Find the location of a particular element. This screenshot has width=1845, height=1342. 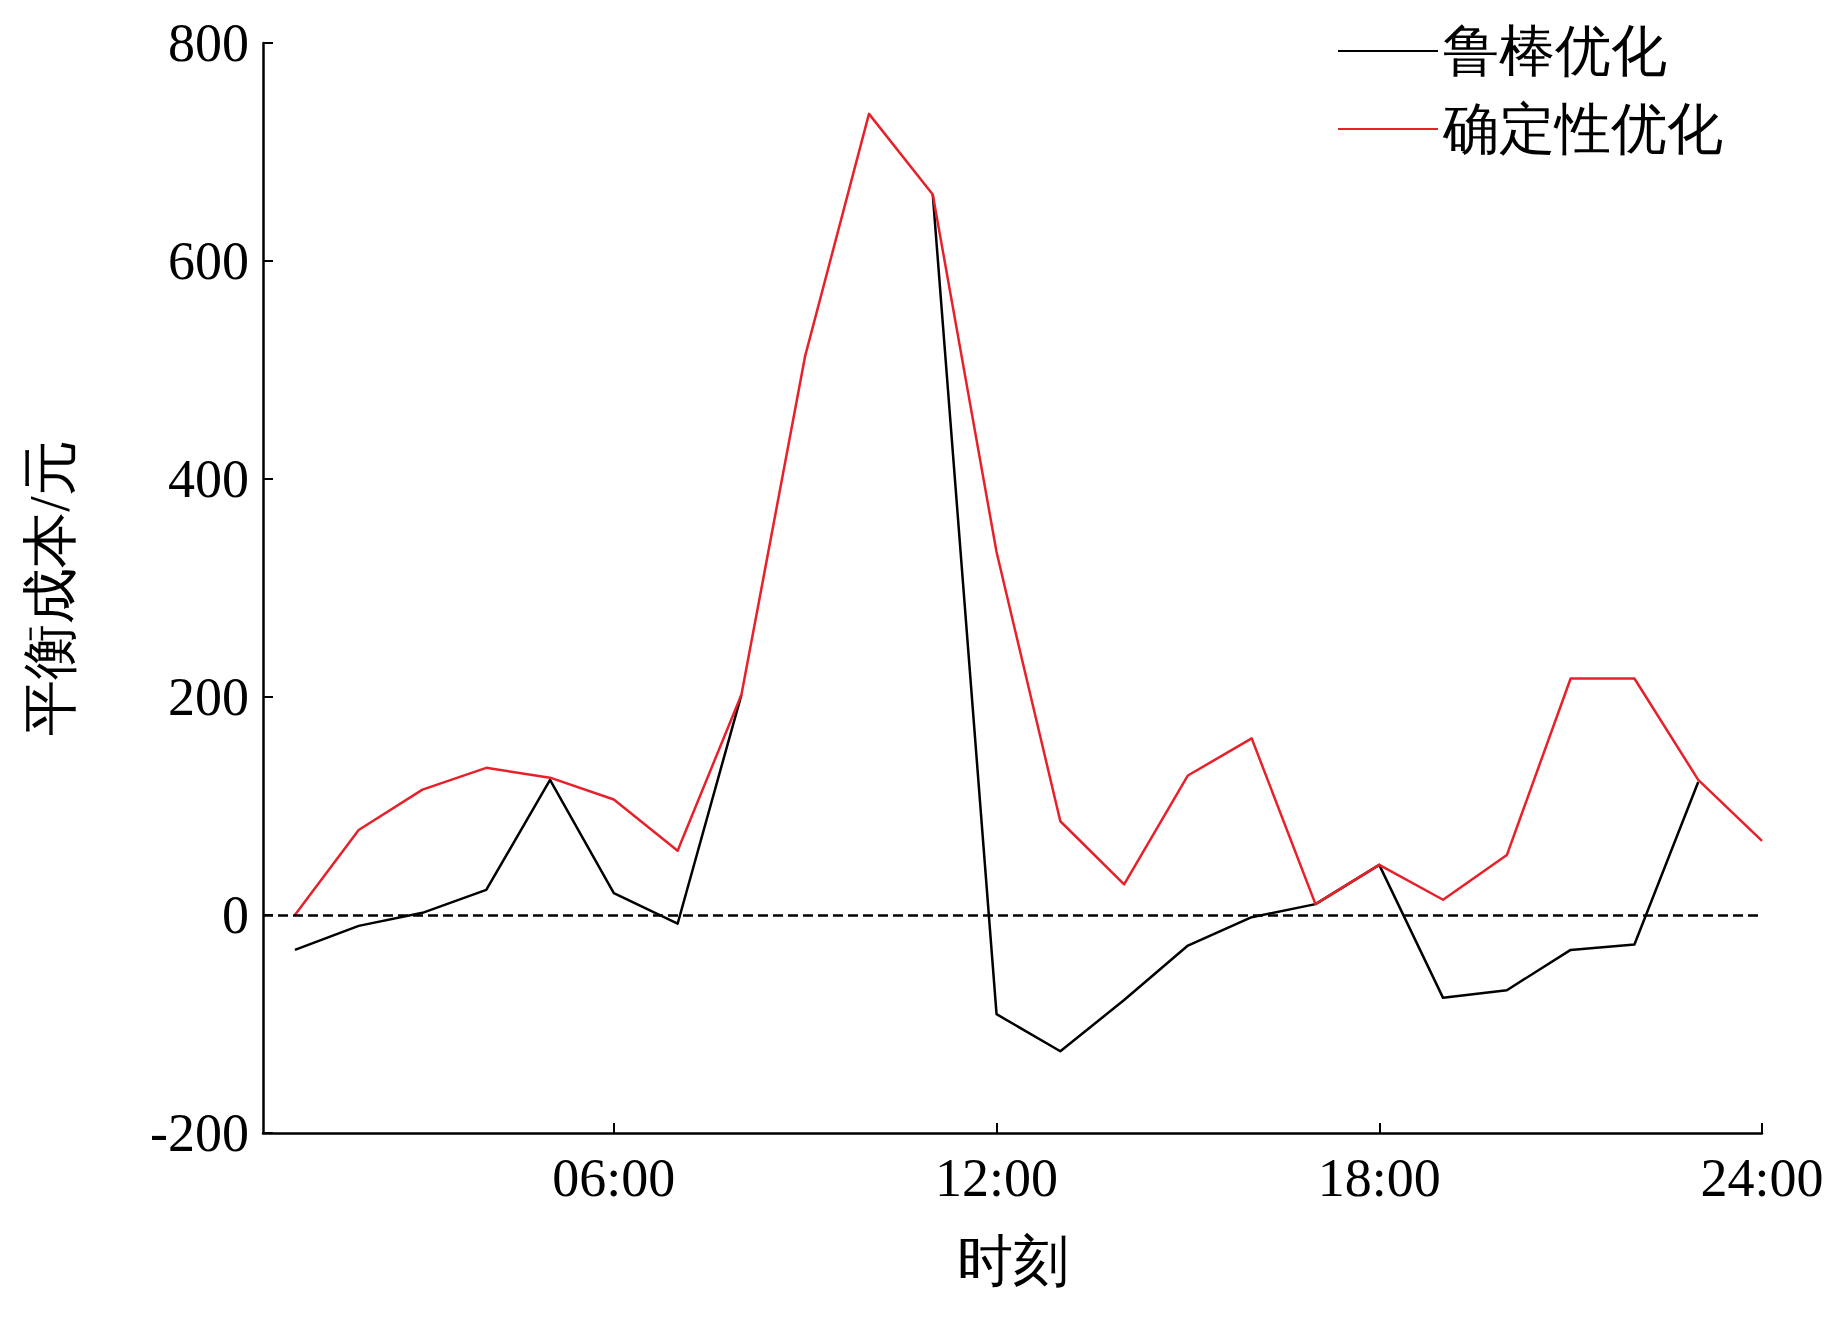

y-tick-label: 200 is located at coordinates (208, 697).